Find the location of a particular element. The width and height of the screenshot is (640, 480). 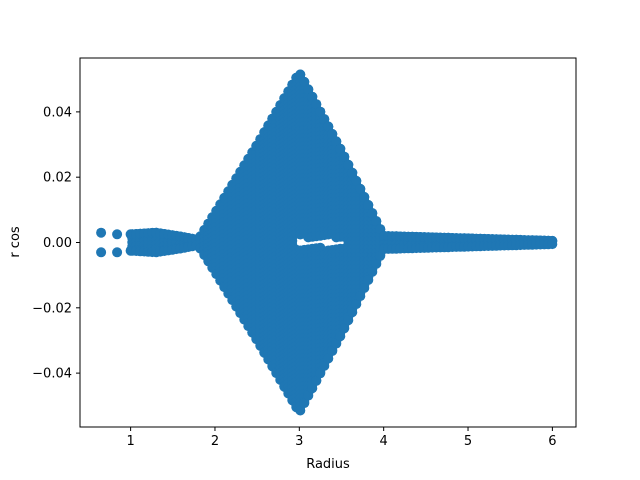

y-tick-label: 0.04 is located at coordinates (57, 112).